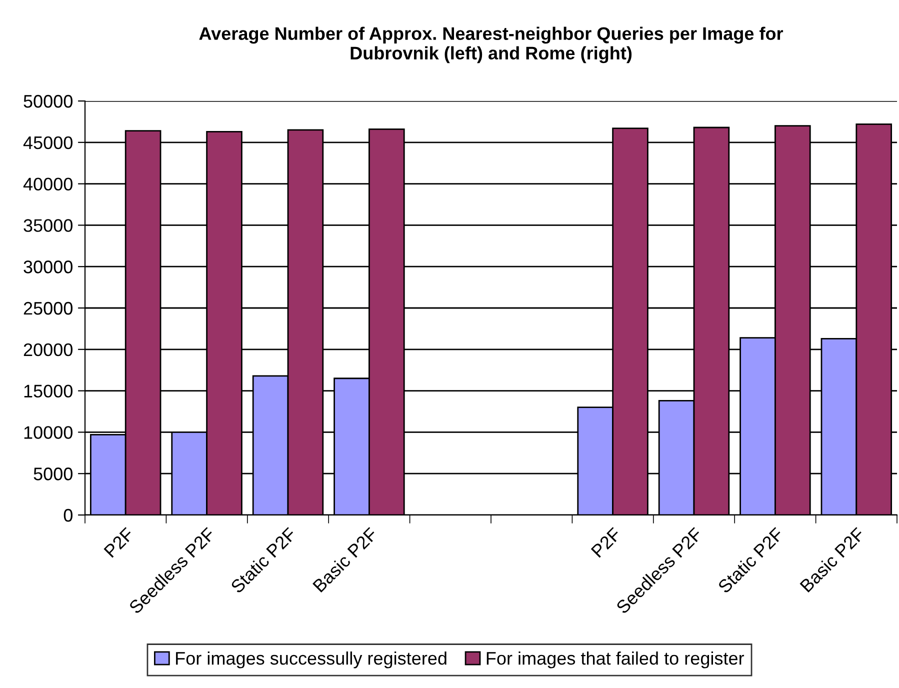 Image resolution: width=899 pixels, height=688 pixels. What do you see at coordinates (48, 308) in the screenshot?
I see `y-tick-label: 25000` at bounding box center [48, 308].